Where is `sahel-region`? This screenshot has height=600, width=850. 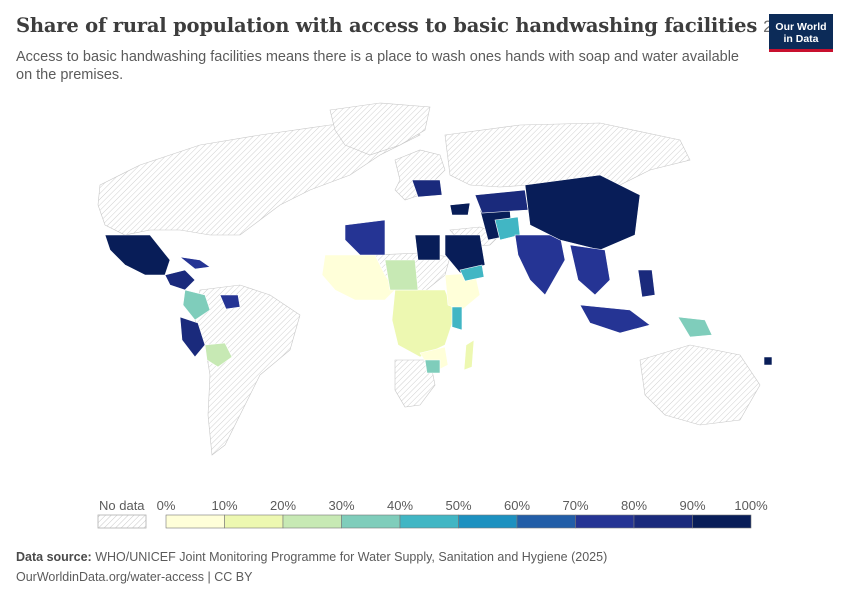 sahel-region is located at coordinates (401, 275).